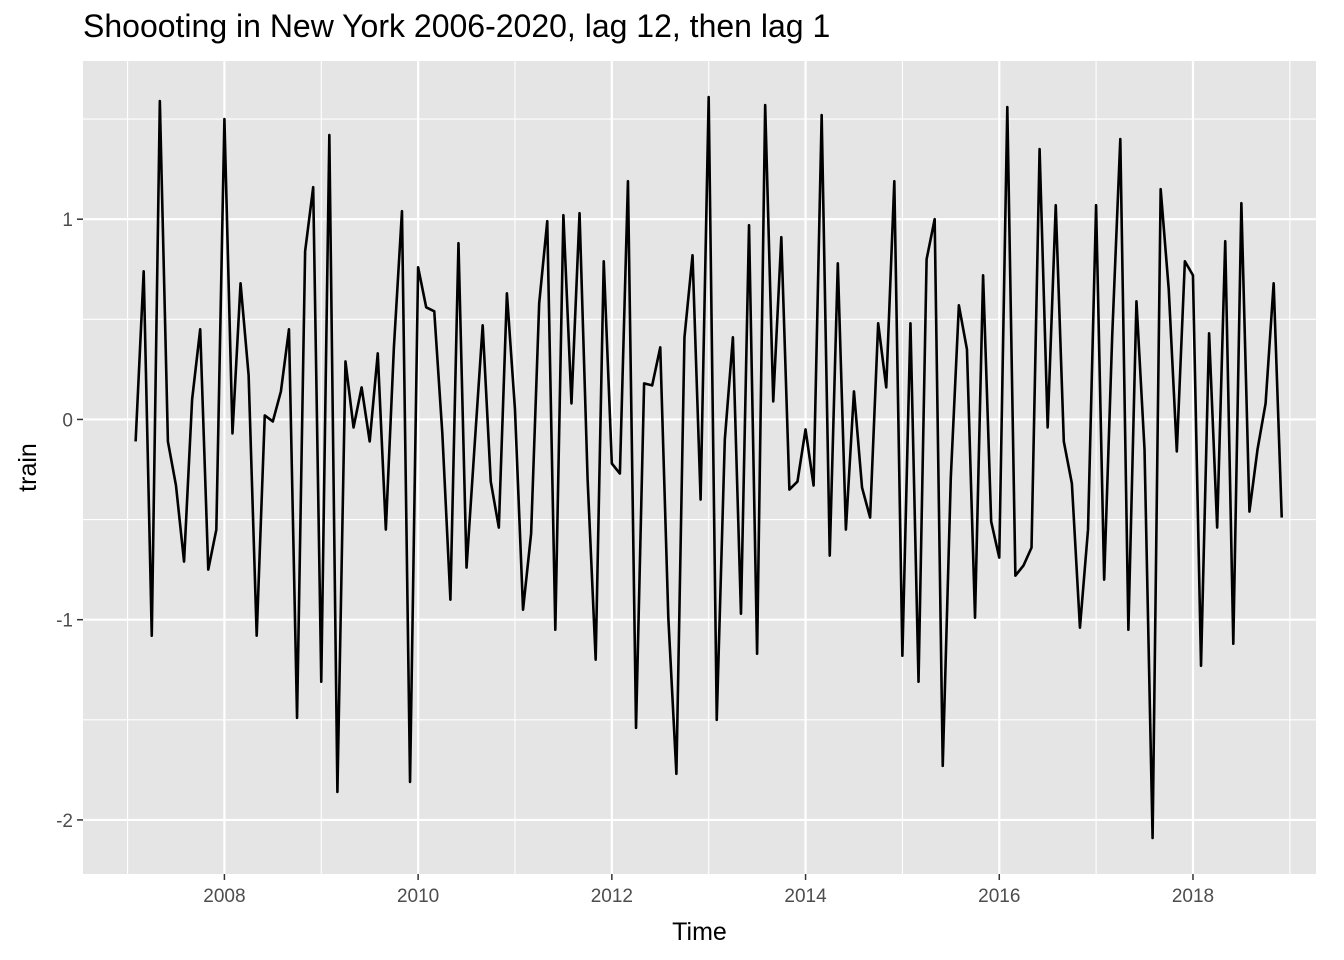 The width and height of the screenshot is (1344, 960). Describe the element at coordinates (67, 220) in the screenshot. I see `y-tick-label: 1` at that location.